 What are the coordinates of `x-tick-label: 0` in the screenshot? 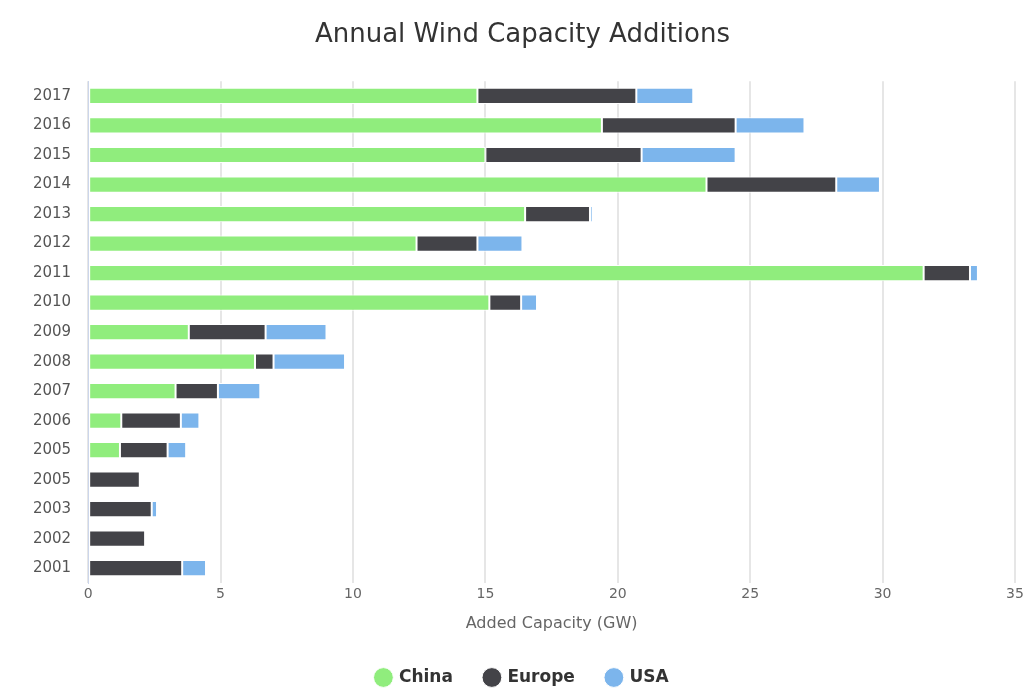 It's located at (88, 593).